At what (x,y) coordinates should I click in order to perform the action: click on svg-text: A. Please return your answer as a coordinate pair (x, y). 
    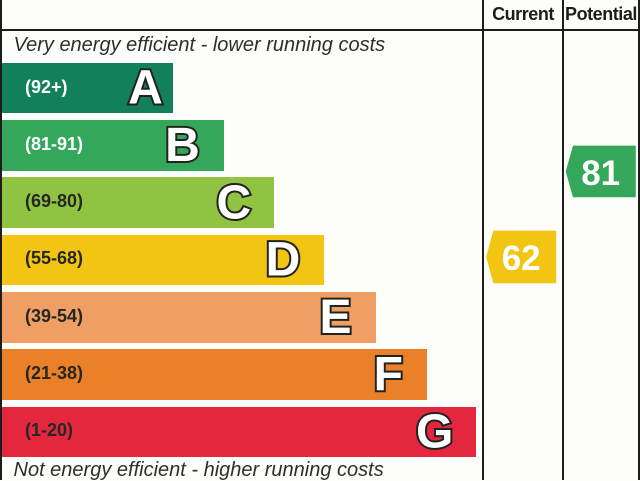
    Looking at the image, I should click on (145, 88).